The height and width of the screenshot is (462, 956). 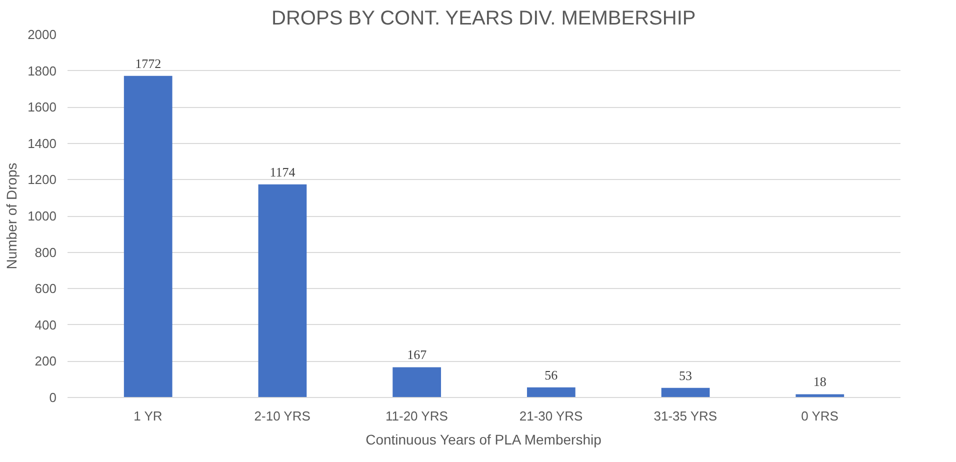 What do you see at coordinates (551, 374) in the screenshot?
I see `data-label: 56` at bounding box center [551, 374].